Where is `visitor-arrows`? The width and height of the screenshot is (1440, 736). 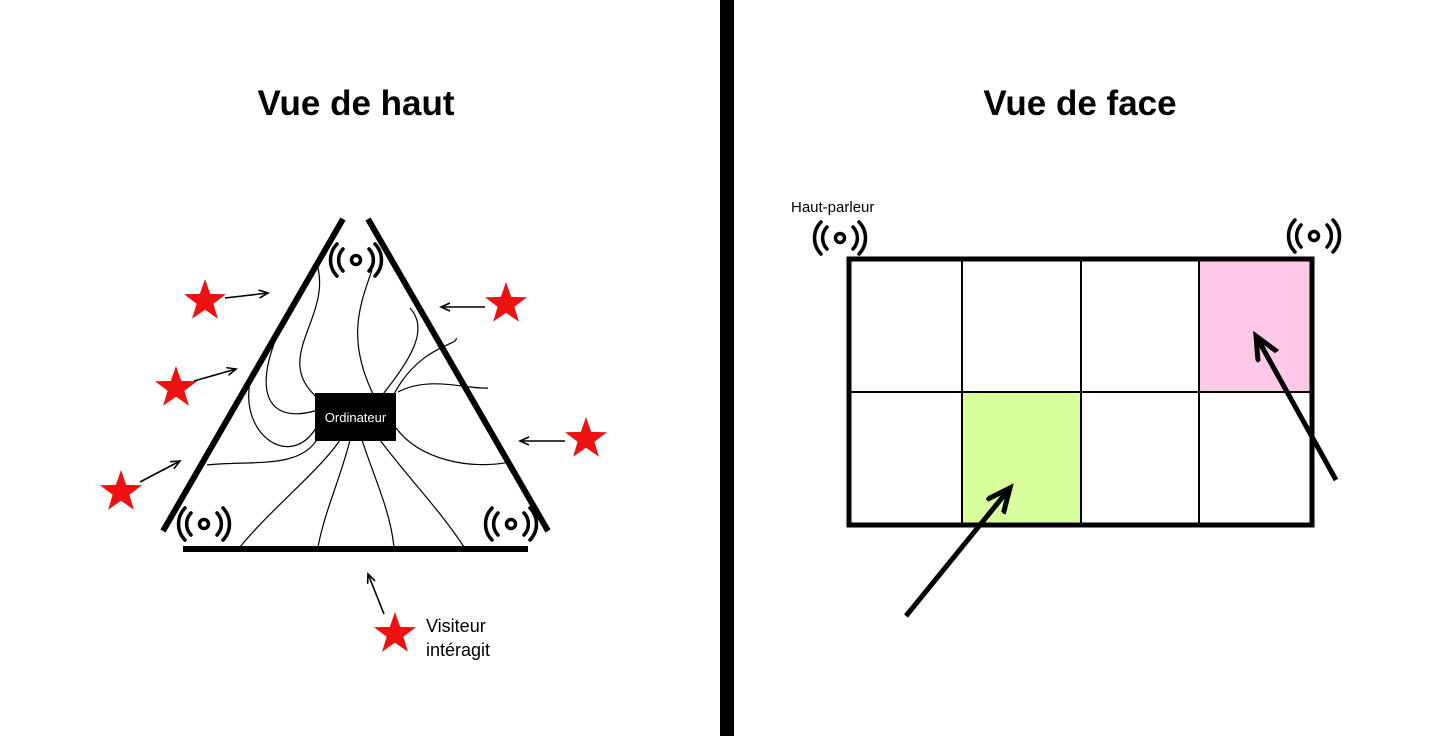
visitor-arrows is located at coordinates (352, 452).